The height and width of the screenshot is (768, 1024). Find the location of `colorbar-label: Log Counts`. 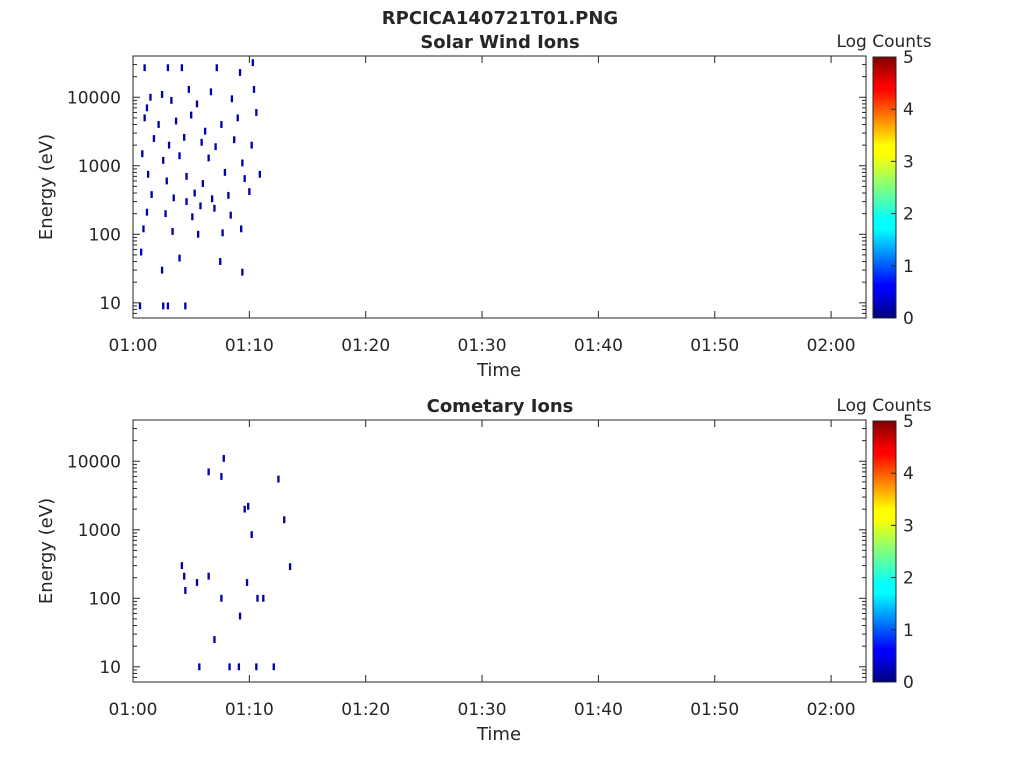

colorbar-label: Log Counts is located at coordinates (883, 406).